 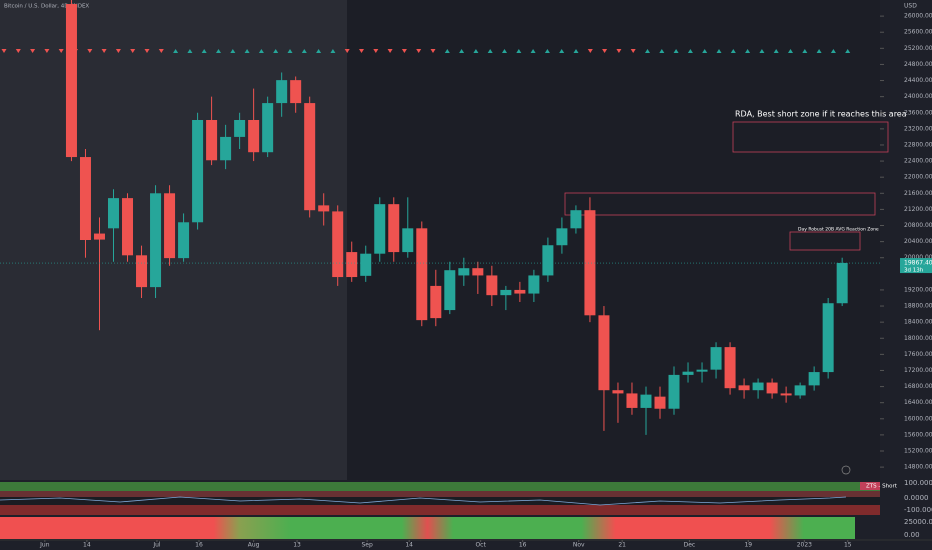 I want to click on osc-tick: -100.0000, so click(x=918, y=510).